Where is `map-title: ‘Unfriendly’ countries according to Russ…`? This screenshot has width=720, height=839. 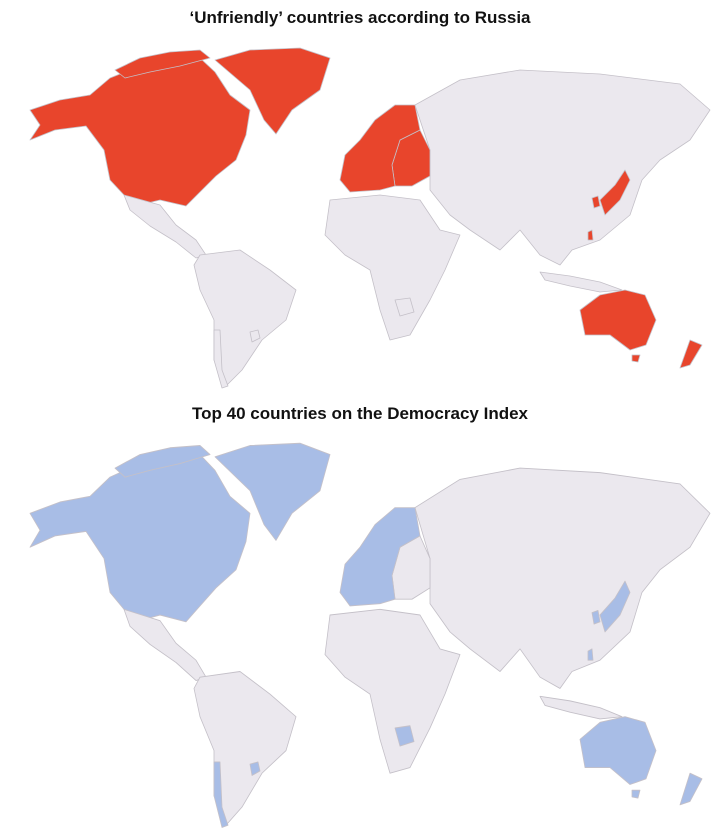
map-title: ‘Unfriendly’ countries according to Russ… is located at coordinates (360, 17).